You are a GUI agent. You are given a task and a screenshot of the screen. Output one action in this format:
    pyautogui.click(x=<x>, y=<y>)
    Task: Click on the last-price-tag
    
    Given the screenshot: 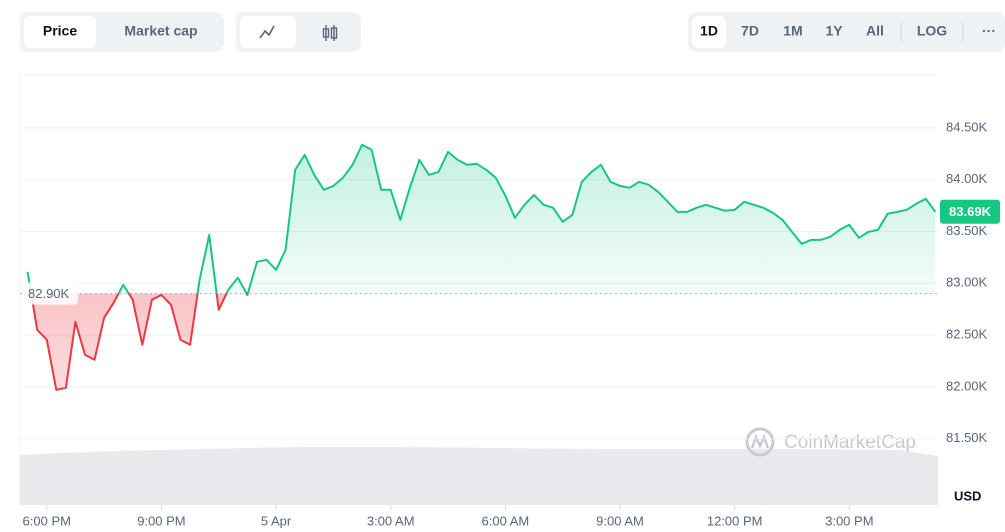 What is the action you would take?
    pyautogui.click(x=970, y=211)
    